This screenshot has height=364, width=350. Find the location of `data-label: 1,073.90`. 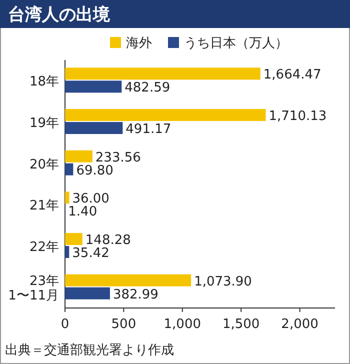

data-label: 1,073.90 is located at coordinates (223, 282).